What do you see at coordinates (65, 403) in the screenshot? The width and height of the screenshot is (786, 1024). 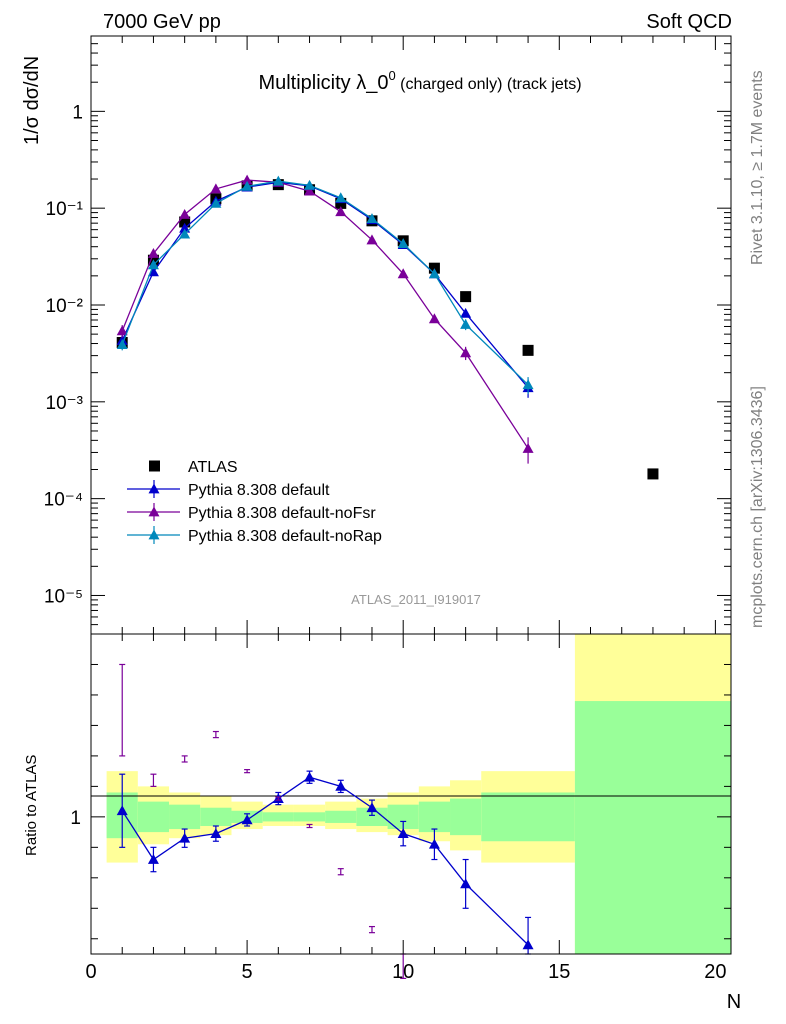 I see `y-tick-label: 10⁻³` at bounding box center [65, 403].